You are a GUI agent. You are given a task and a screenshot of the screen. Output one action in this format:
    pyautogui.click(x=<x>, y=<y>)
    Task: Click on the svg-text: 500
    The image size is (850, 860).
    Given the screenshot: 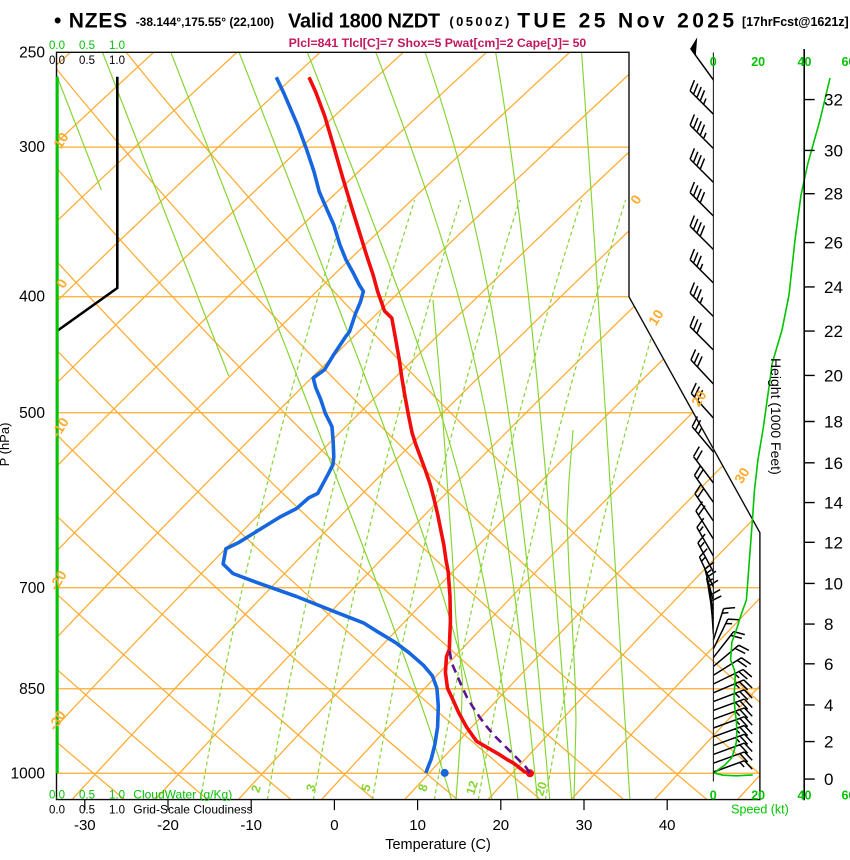 What is the action you would take?
    pyautogui.click(x=32, y=413)
    